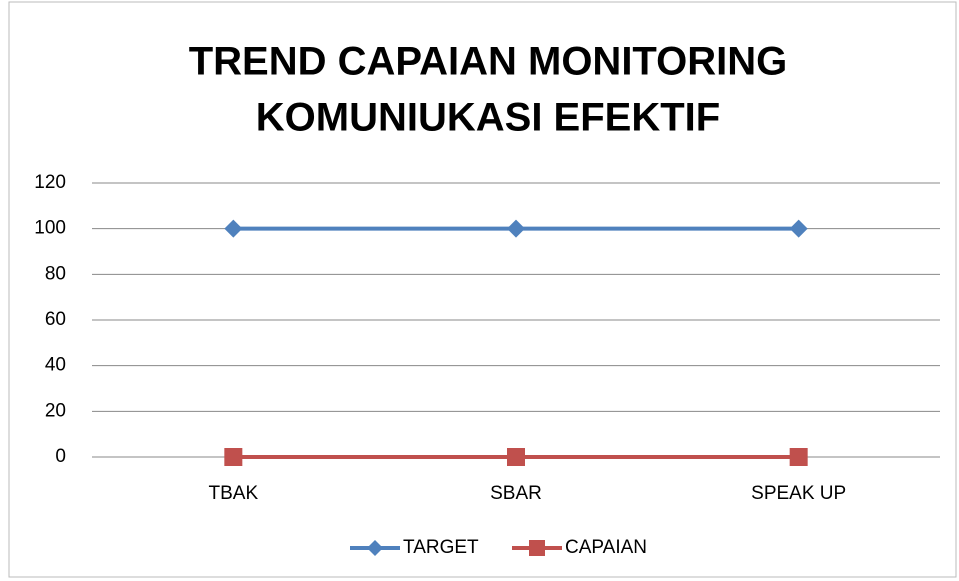 This screenshot has width=959, height=581. Describe the element at coordinates (50, 182) in the screenshot. I see `y-tick-label: 120` at that location.